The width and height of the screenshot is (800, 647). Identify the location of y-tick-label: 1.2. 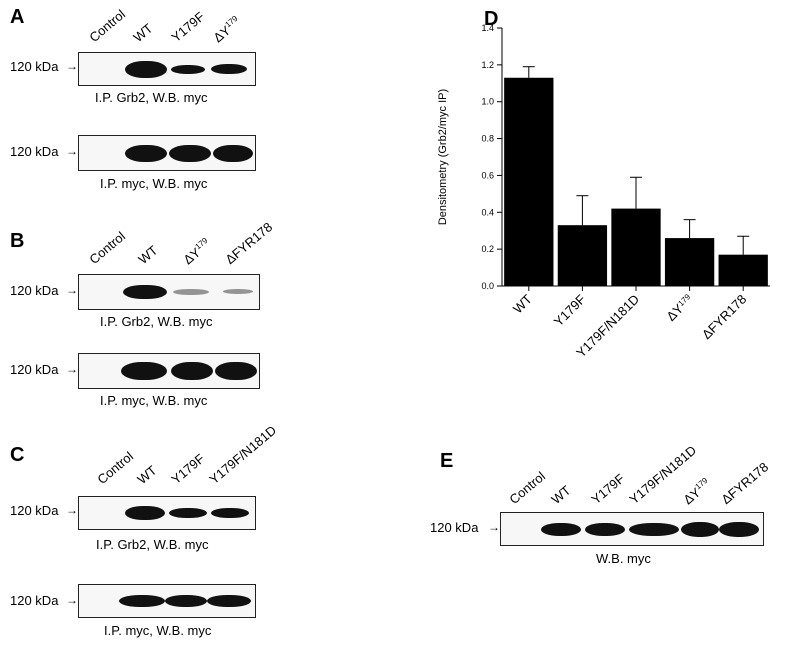
(487, 65).